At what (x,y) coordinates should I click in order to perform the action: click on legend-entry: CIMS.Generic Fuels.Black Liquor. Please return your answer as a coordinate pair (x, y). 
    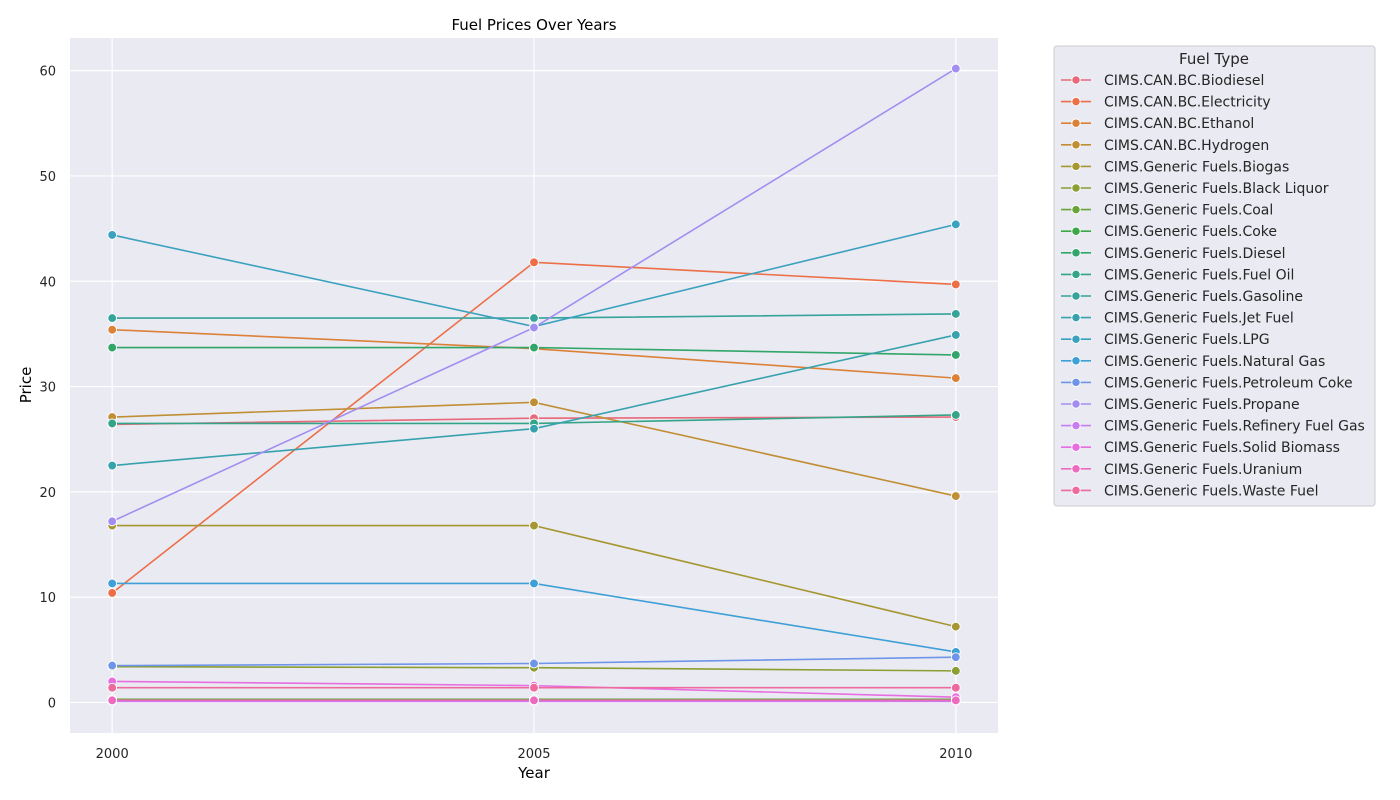
    Looking at the image, I should click on (1216, 189).